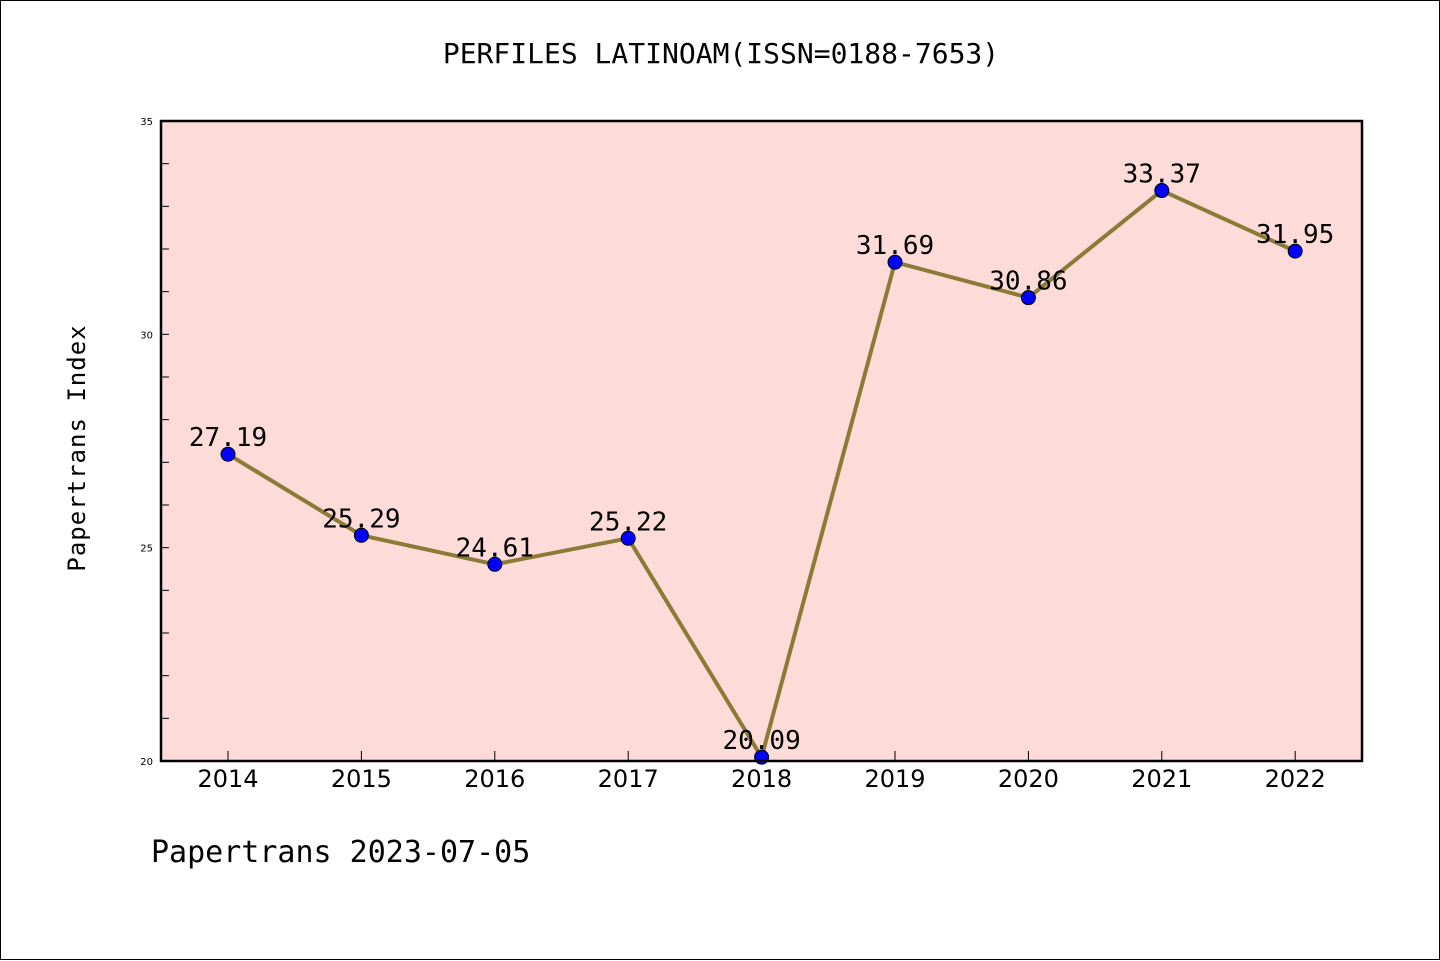 Image resolution: width=1440 pixels, height=961 pixels. Describe the element at coordinates (146, 122) in the screenshot. I see `y-tick-label: 35` at that location.